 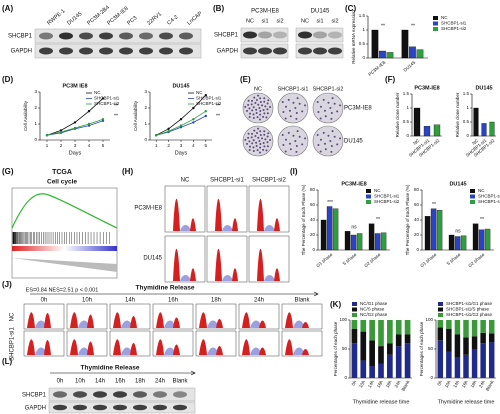 What do you see at coordinates (265, 12) in the screenshot?
I see `group-label: PC3M-IE8` at bounding box center [265, 12].